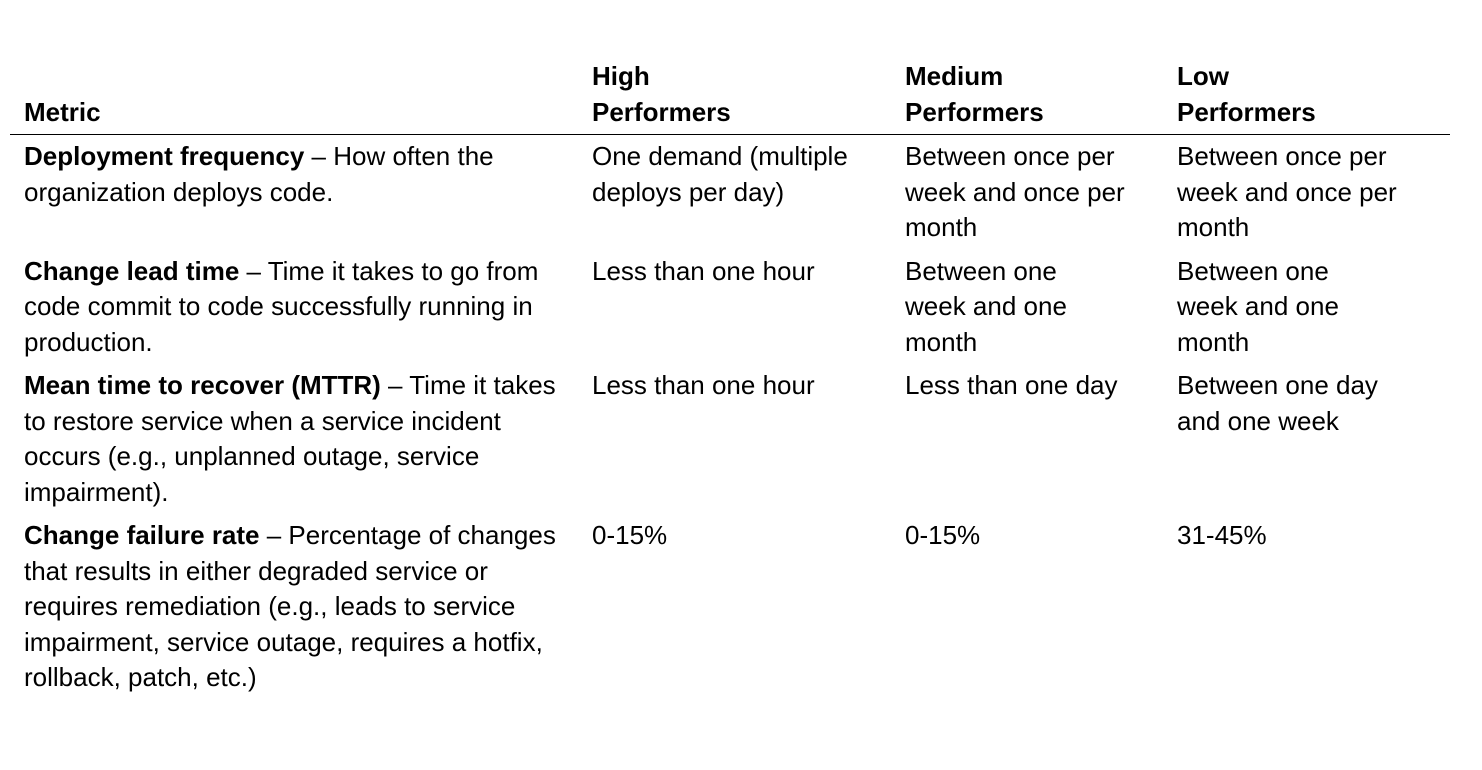 Image resolution: width=1482 pixels, height=770 pixels. Describe the element at coordinates (1203, 76) in the screenshot. I see `header-low-line1: Low` at that location.